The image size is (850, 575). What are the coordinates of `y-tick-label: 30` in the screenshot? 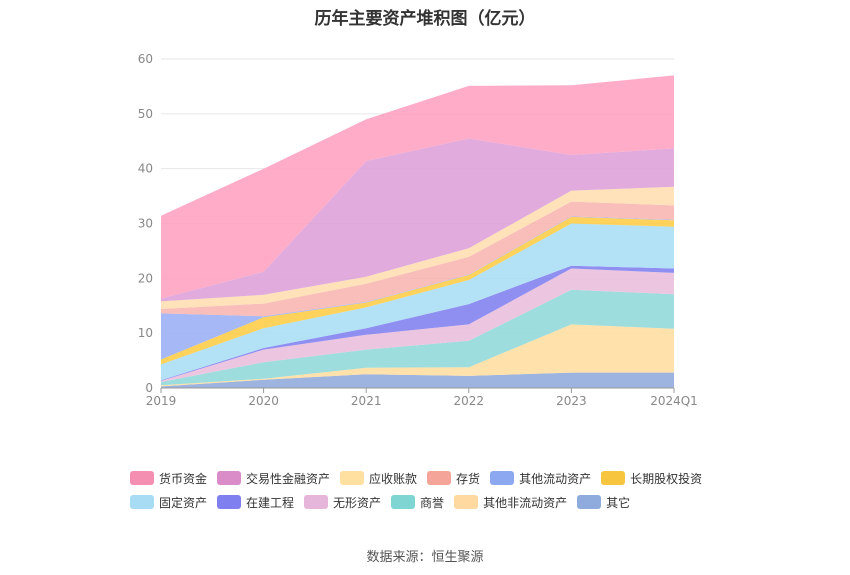 It's located at (145, 224).